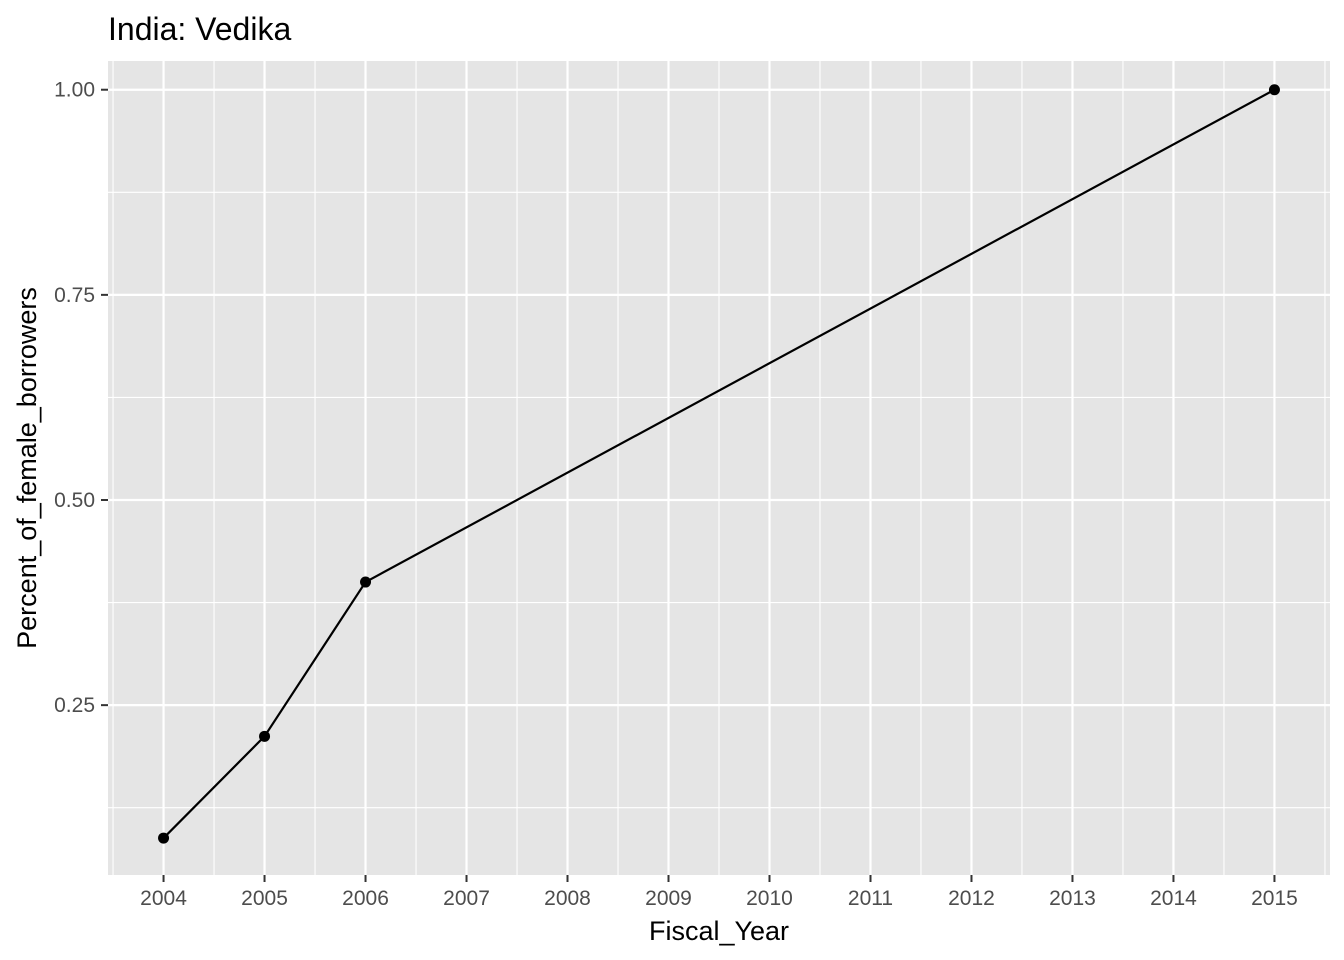 This screenshot has width=1344, height=960. What do you see at coordinates (81, 398) in the screenshot?
I see `y-axis: 0.25 0.50 0.75 1.00` at bounding box center [81, 398].